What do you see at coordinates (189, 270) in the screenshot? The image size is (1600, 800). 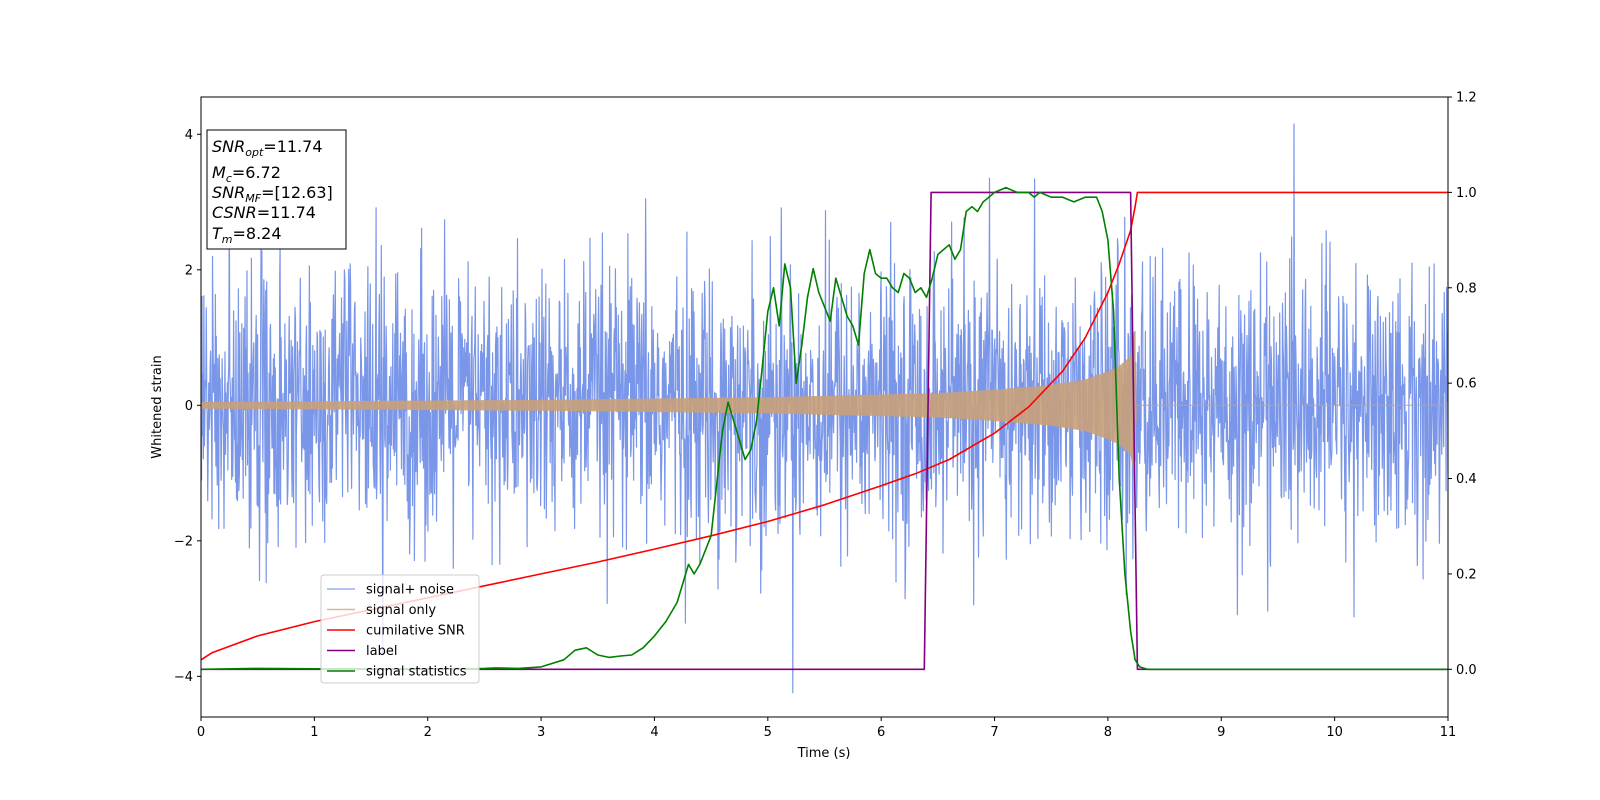 I see `left-y-tick-label: 2` at bounding box center [189, 270].